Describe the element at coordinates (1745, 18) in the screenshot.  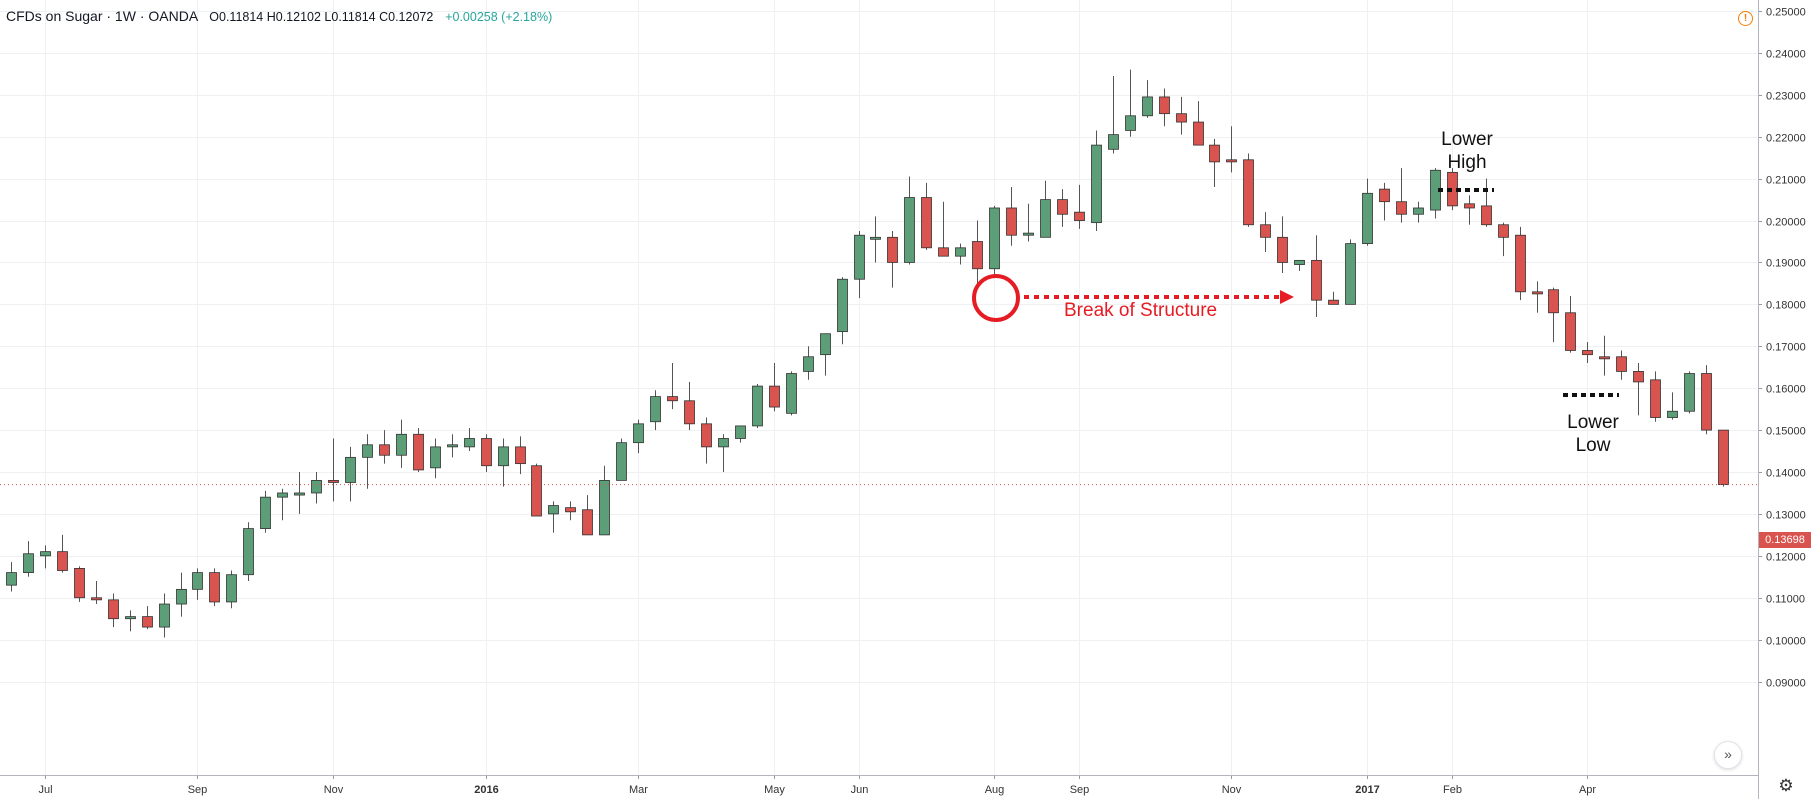
I see `warning-icon: !` at that location.